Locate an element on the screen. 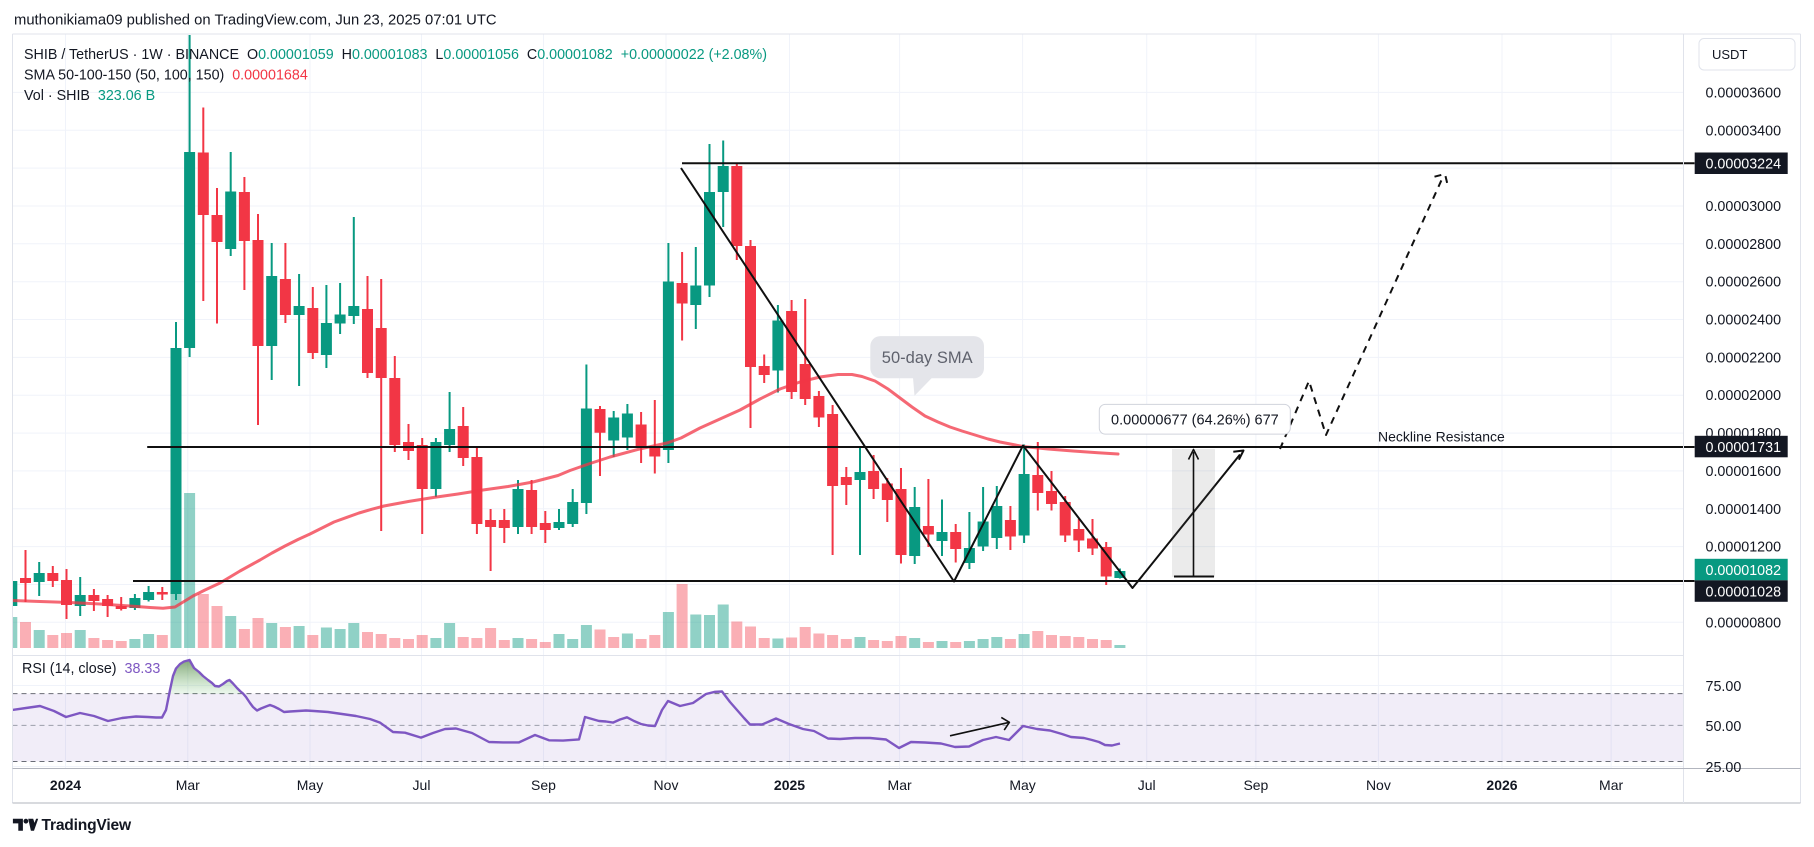  svg-text: 0.00001600 is located at coordinates (1744, 472).